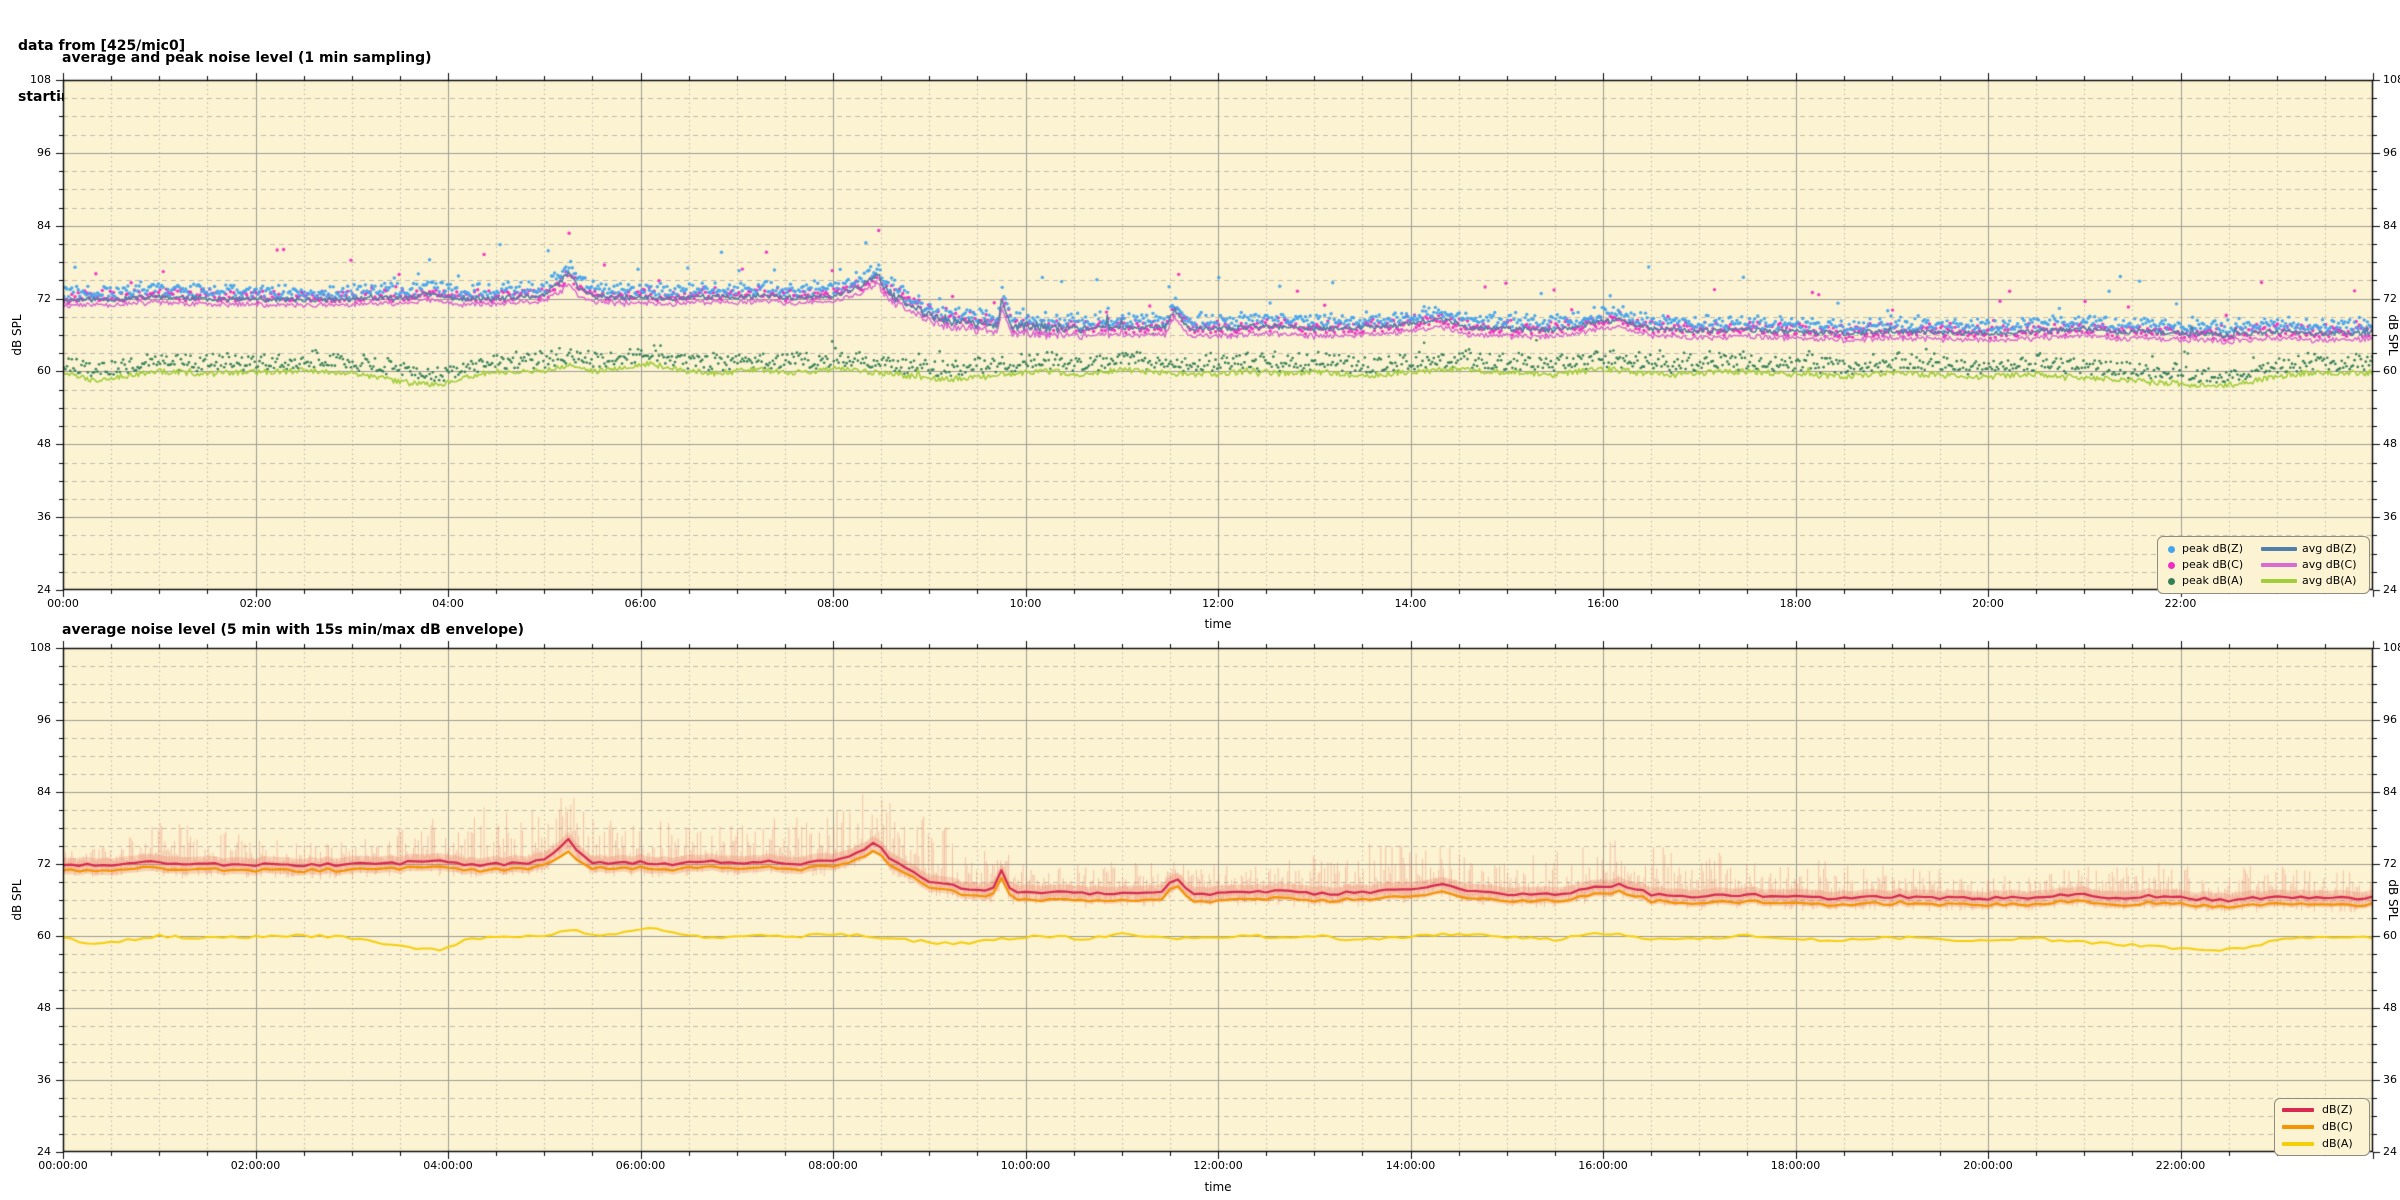 This screenshot has height=1200, width=2400. What do you see at coordinates (448, 1165) in the screenshot?
I see `x-tick-label: 04:00:00` at bounding box center [448, 1165].